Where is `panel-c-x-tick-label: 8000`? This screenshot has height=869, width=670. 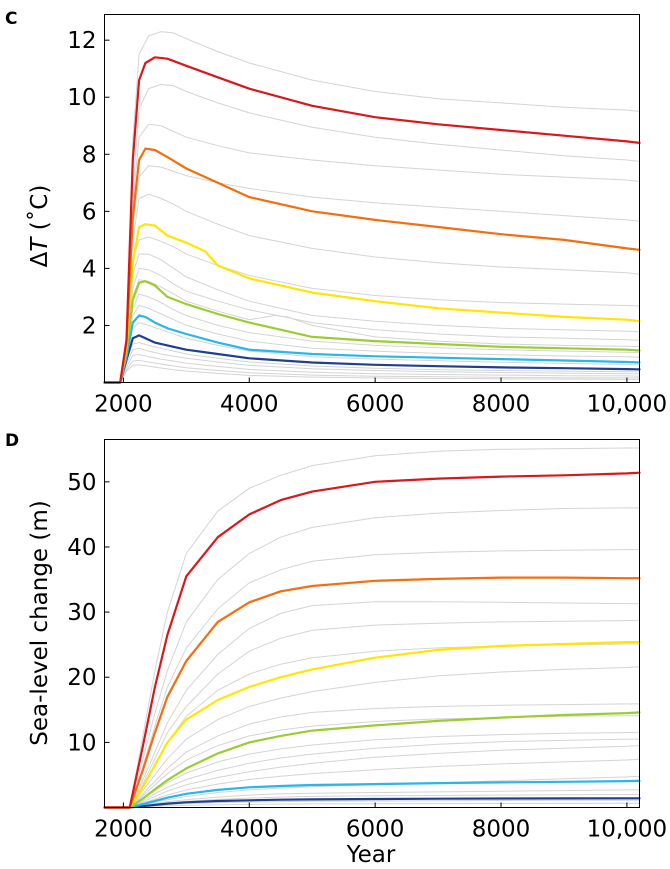 panel-c-x-tick-label: 8000 is located at coordinates (501, 405).